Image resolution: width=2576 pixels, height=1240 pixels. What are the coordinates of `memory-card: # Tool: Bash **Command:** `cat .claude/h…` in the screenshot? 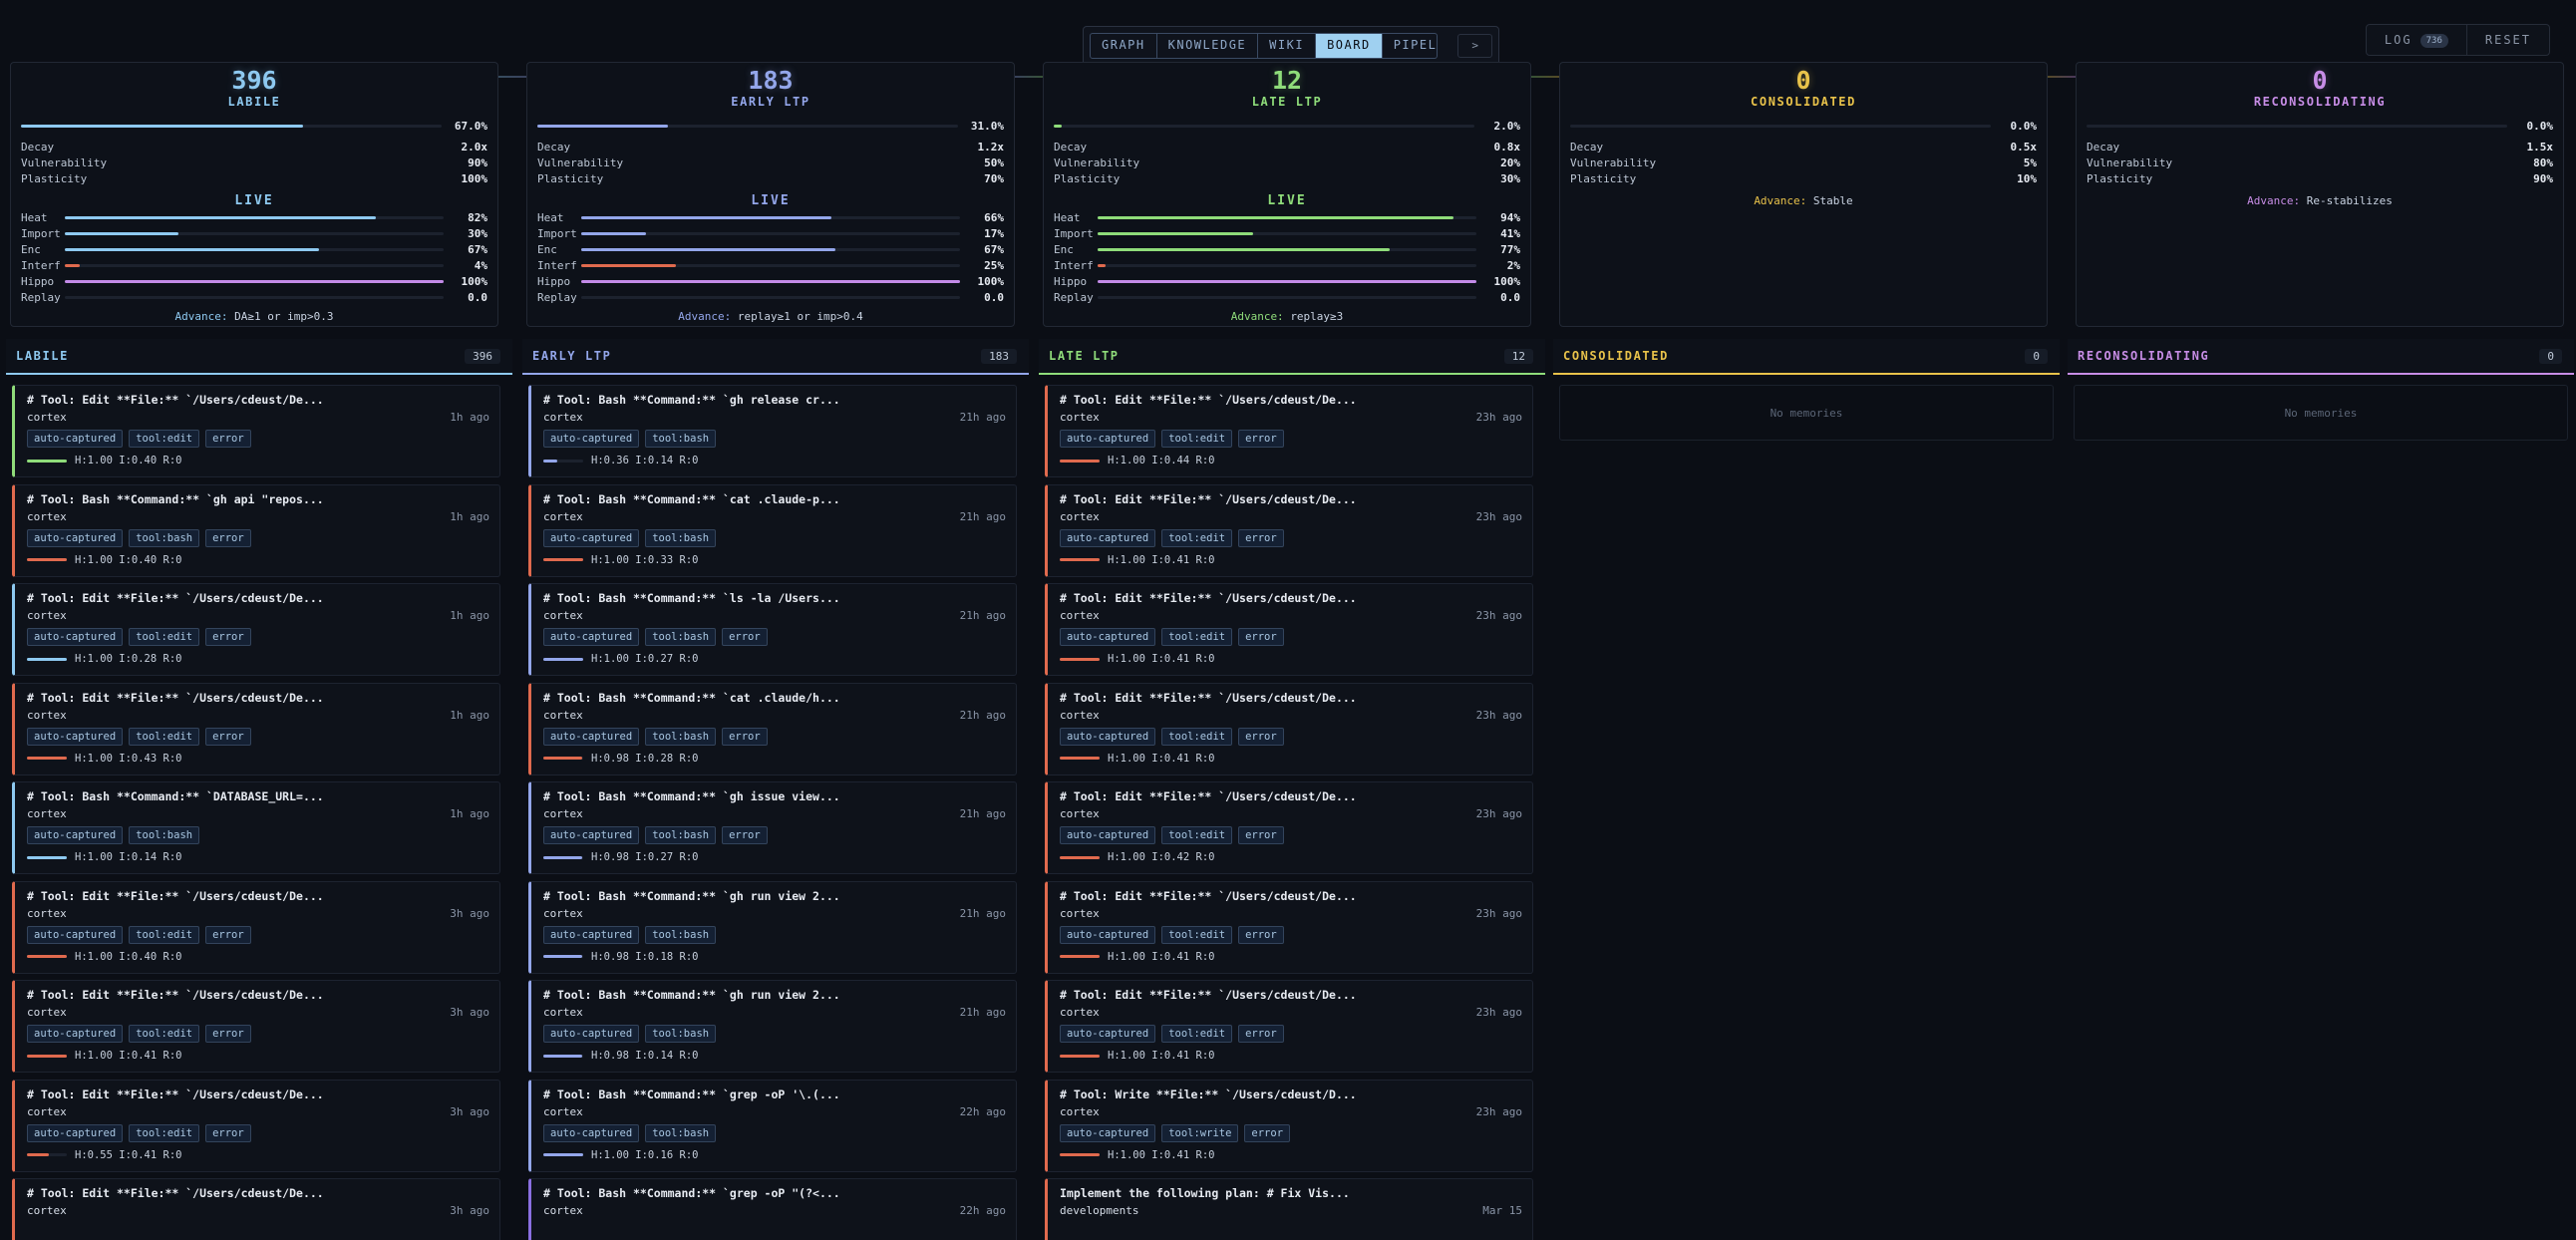 It's located at (772, 728).